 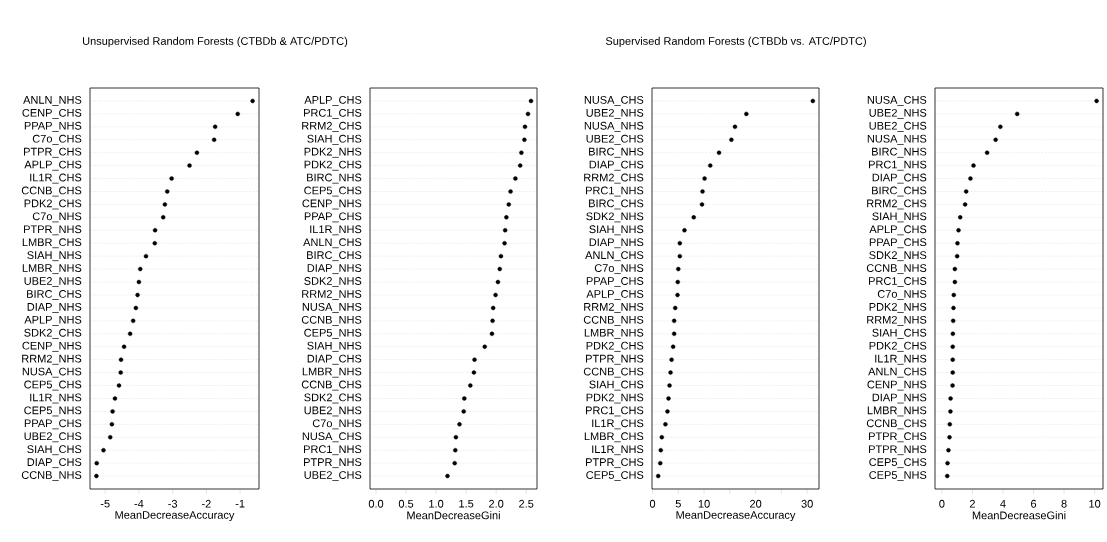 What do you see at coordinates (1064, 503) in the screenshot?
I see `x-tick-label: 8` at bounding box center [1064, 503].